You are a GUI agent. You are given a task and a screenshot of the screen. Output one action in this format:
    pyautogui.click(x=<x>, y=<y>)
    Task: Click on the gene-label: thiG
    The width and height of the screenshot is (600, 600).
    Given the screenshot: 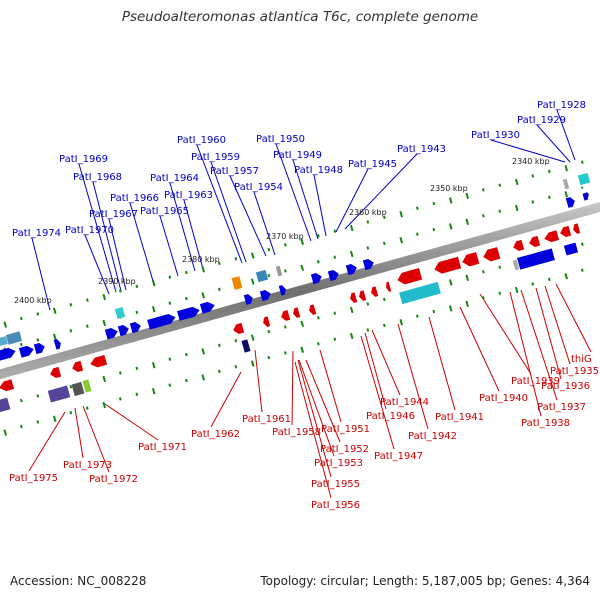 What is the action you would take?
    pyautogui.click(x=581, y=359)
    